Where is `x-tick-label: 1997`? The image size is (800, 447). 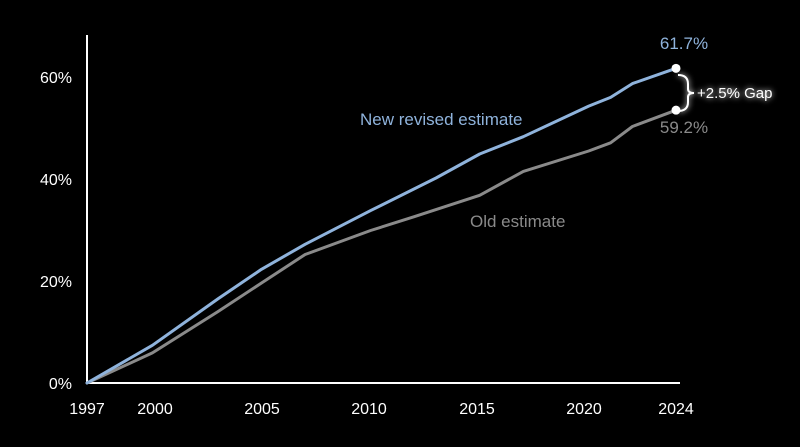
x-tick-label: 1997 is located at coordinates (87, 409).